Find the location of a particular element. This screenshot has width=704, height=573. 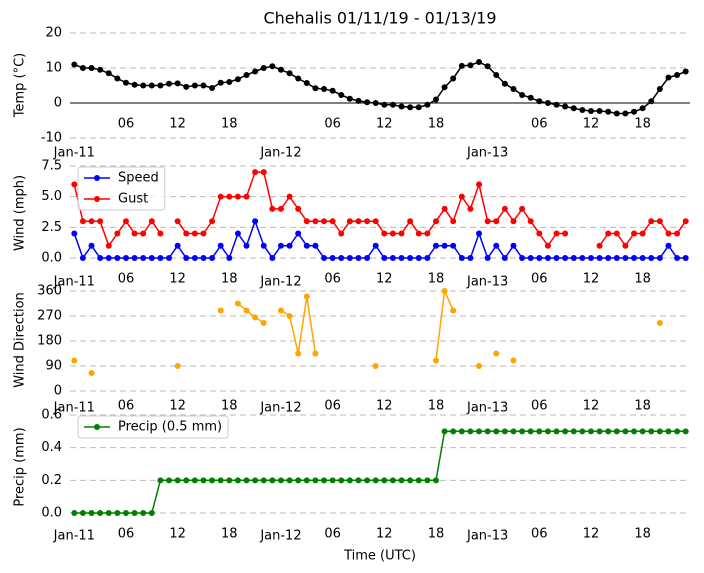

legend: Speed Gust is located at coordinates (121, 188).